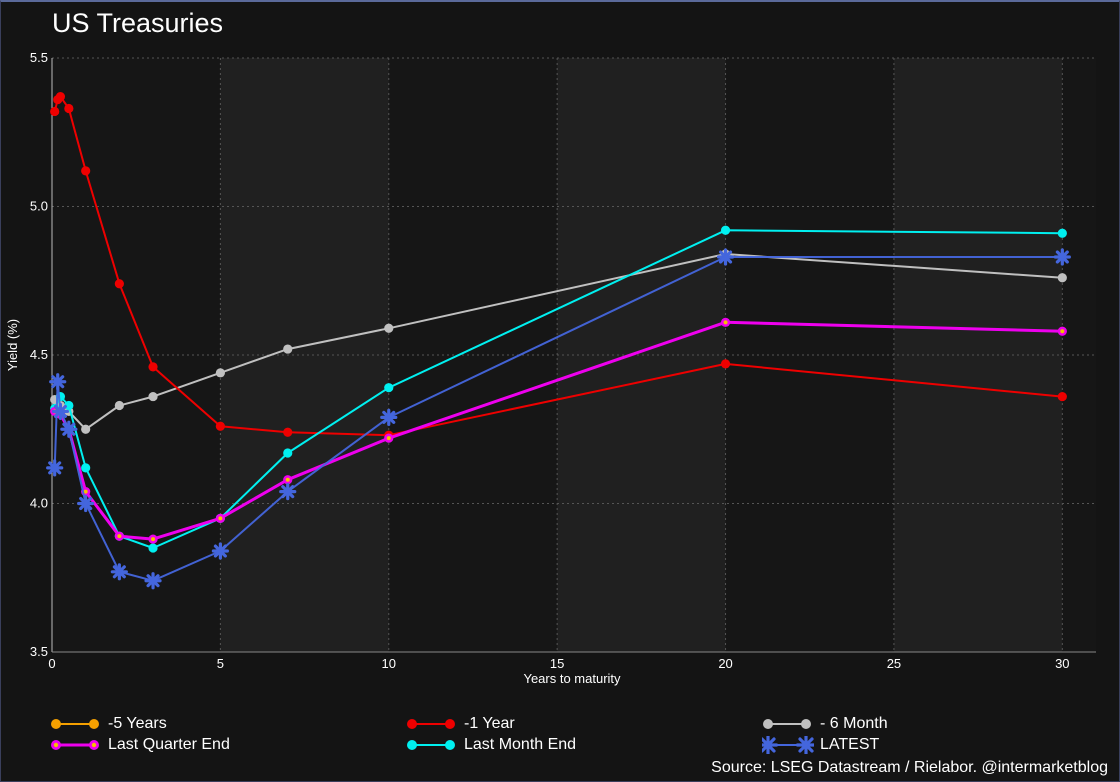 This screenshot has width=1120, height=782. I want to click on x-tick-label: 25, so click(894, 663).